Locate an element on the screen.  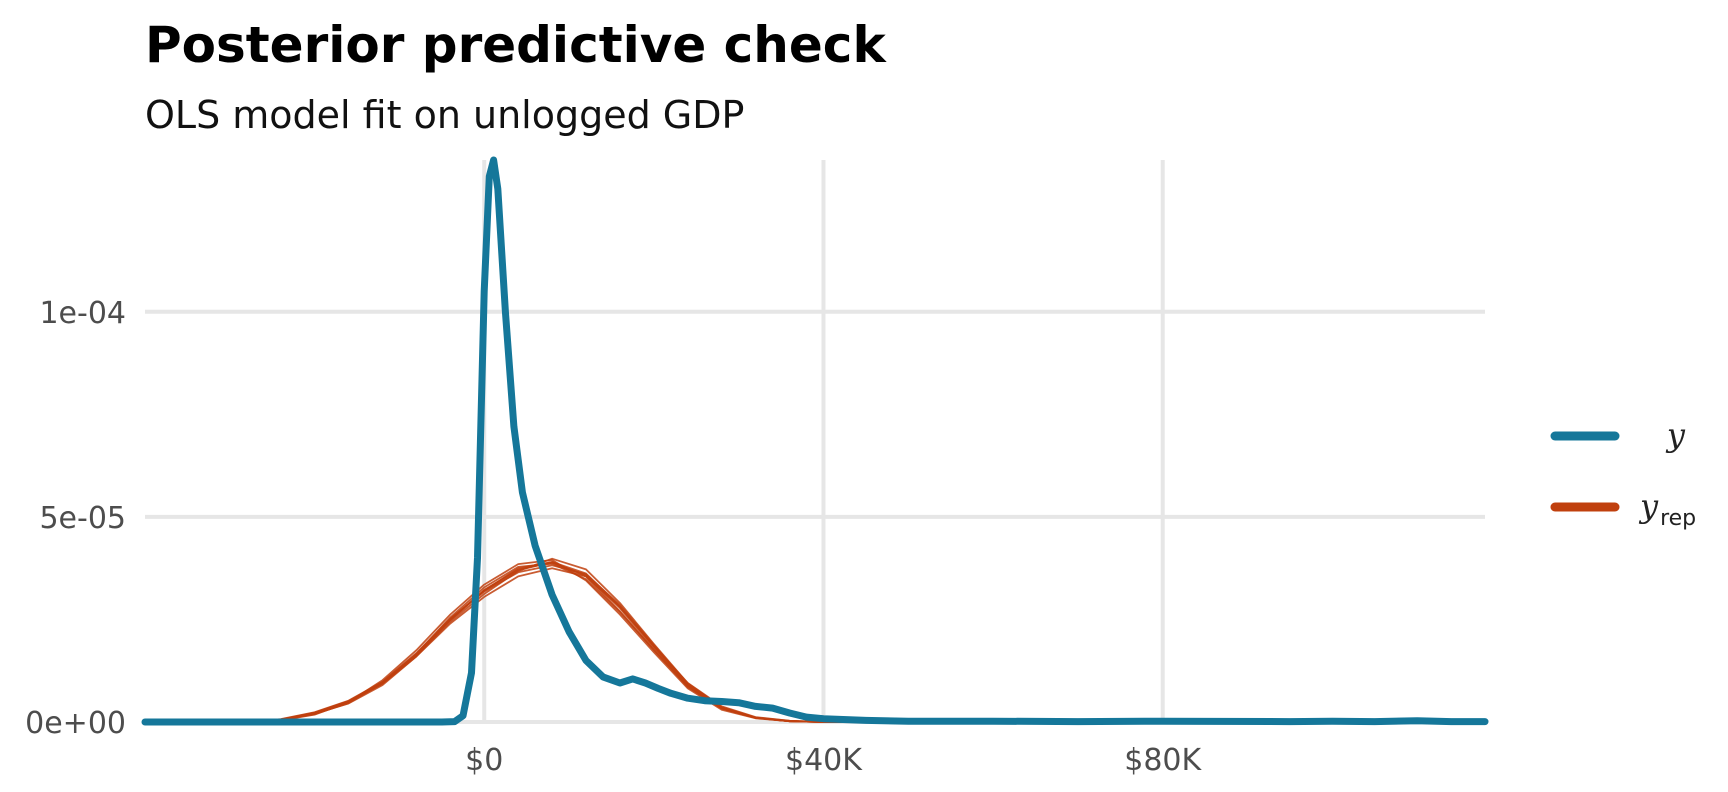
y-tick-label: 0e+00 is located at coordinates (75, 723).